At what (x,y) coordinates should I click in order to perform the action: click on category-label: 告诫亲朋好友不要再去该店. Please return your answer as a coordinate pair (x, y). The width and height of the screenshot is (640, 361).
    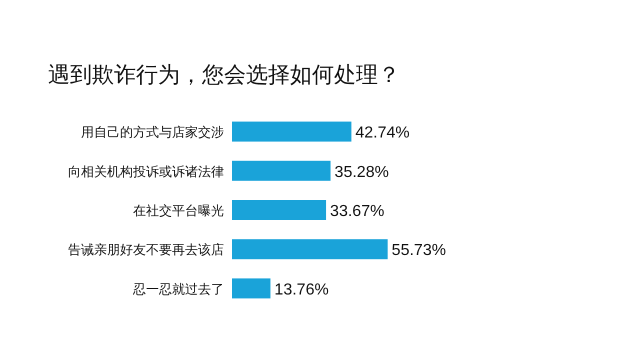
    Looking at the image, I should click on (146, 250).